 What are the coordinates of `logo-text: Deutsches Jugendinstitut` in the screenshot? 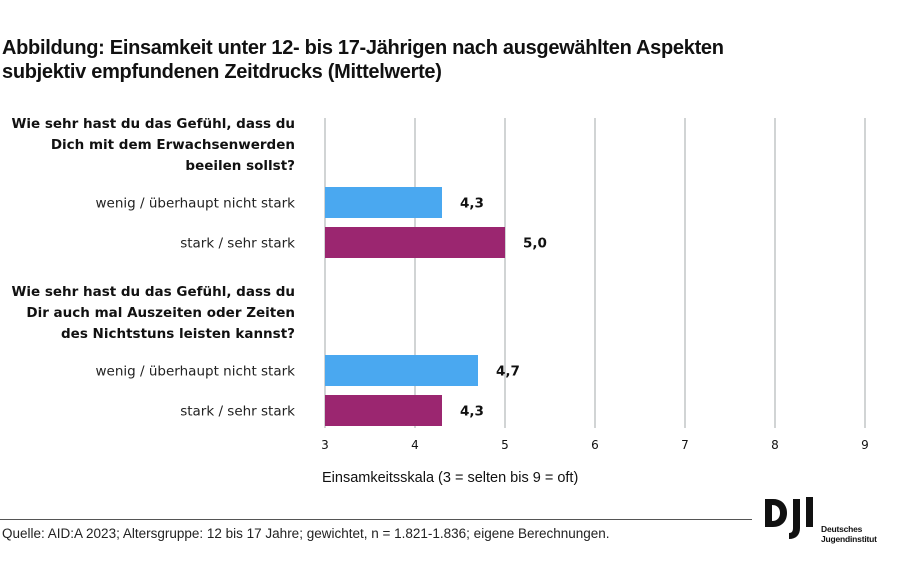 It's located at (849, 534).